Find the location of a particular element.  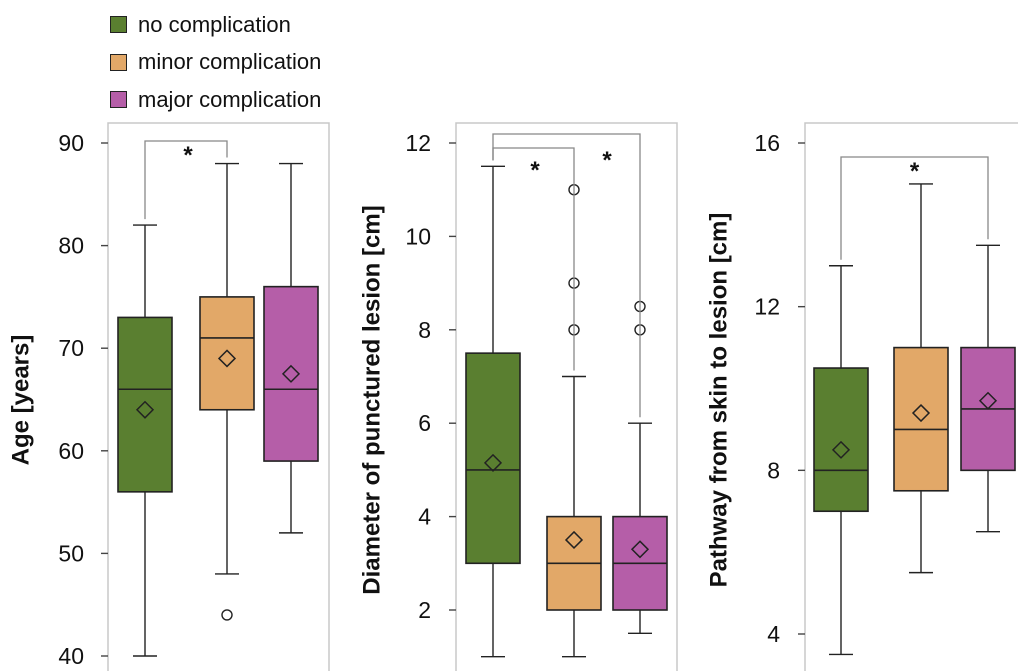

legend-swatch-orange is located at coordinates (118, 62).